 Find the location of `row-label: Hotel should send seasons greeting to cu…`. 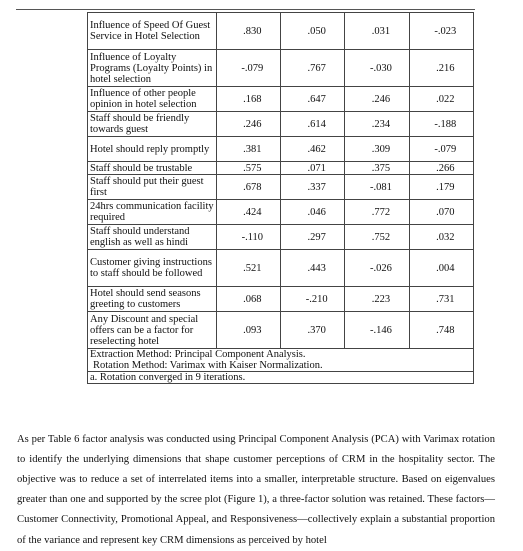

row-label: Hotel should send seasons greeting to cu… is located at coordinates (152, 299).